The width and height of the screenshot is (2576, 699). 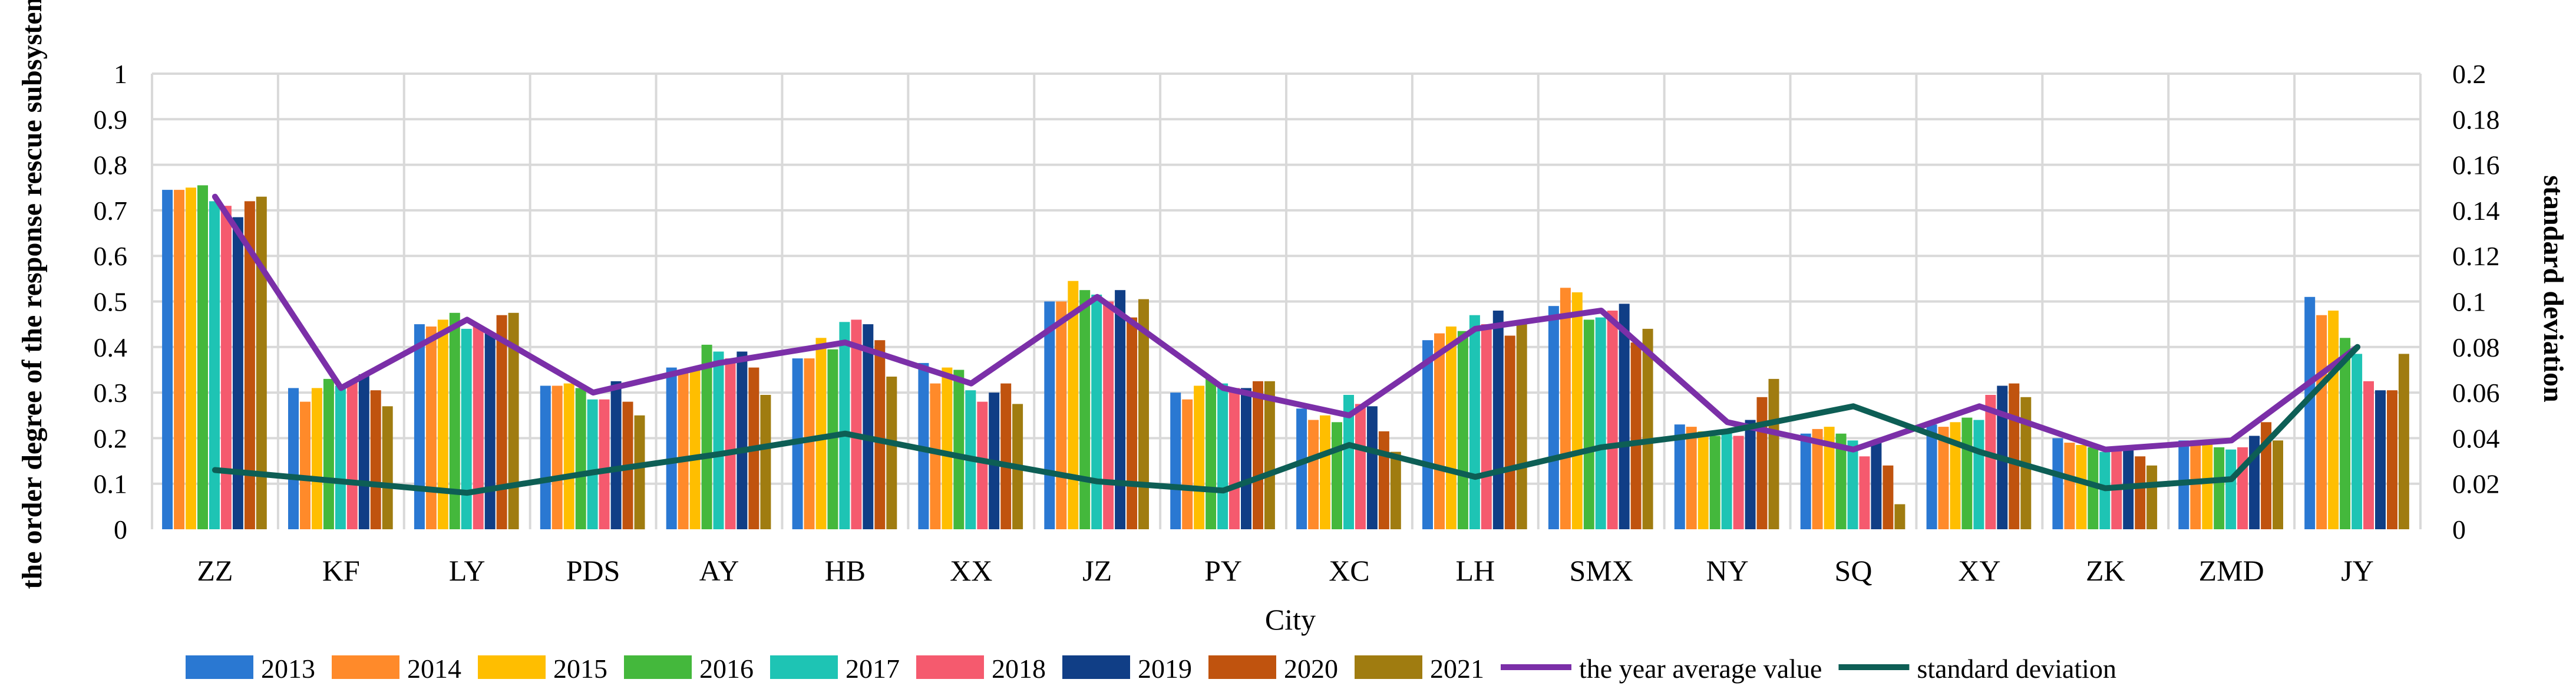 I want to click on bar-2020-NY, so click(x=1762, y=463).